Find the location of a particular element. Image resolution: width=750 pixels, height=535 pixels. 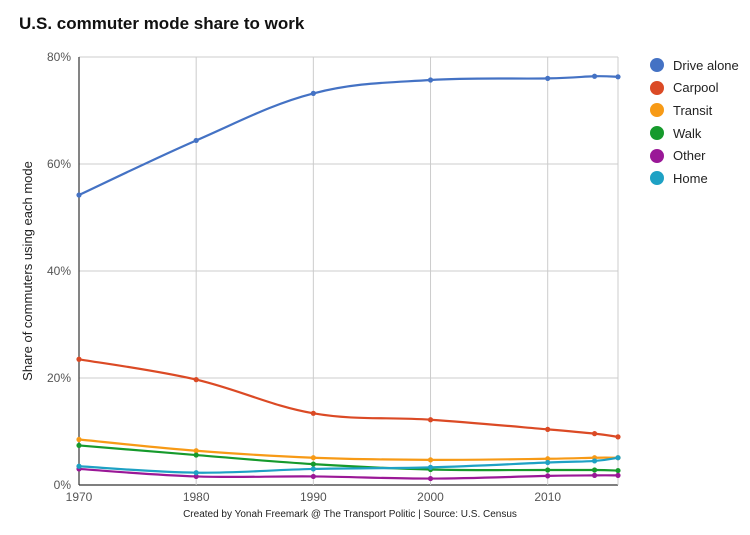

legend-item-transit: Transit is located at coordinates (694, 110).